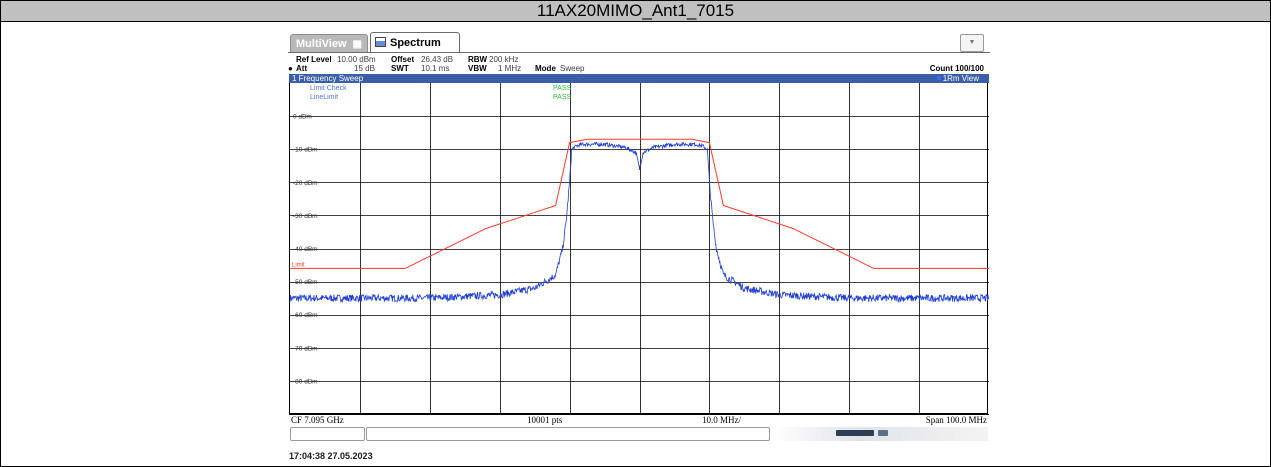 Image resolution: width=1271 pixels, height=467 pixels. What do you see at coordinates (305, 381) in the screenshot?
I see `y-tick-label: -80 dBm` at bounding box center [305, 381].